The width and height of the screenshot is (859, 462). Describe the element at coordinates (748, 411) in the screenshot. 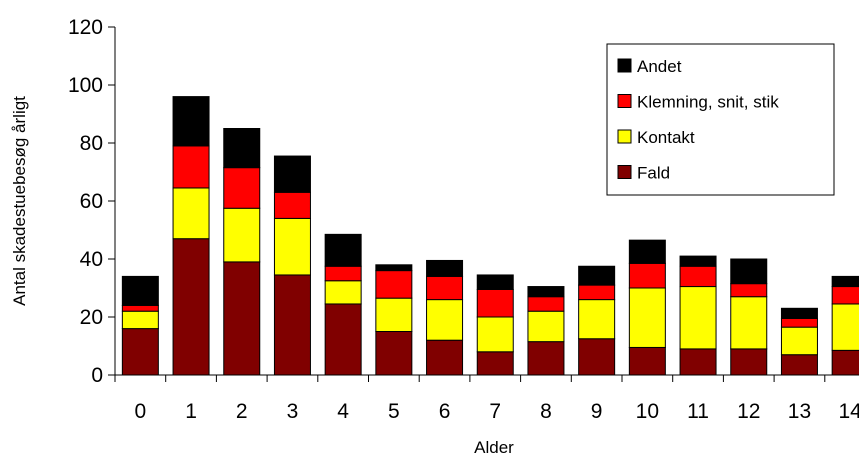

I see `x-tick-label: 12` at that location.